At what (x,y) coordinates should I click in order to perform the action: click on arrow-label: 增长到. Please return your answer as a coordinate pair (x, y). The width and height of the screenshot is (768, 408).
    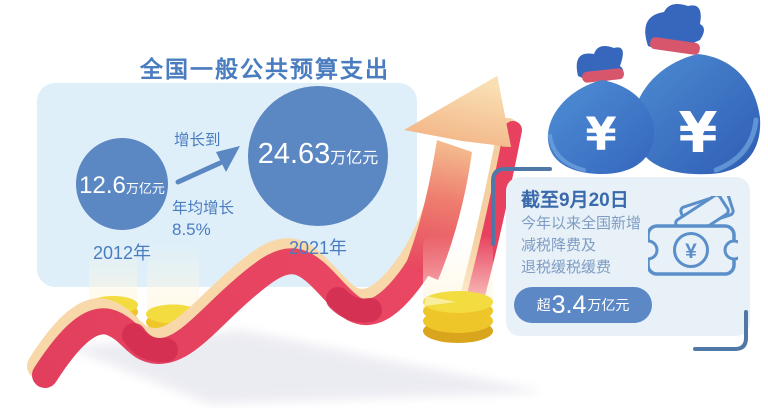
    Looking at the image, I should click on (197, 140).